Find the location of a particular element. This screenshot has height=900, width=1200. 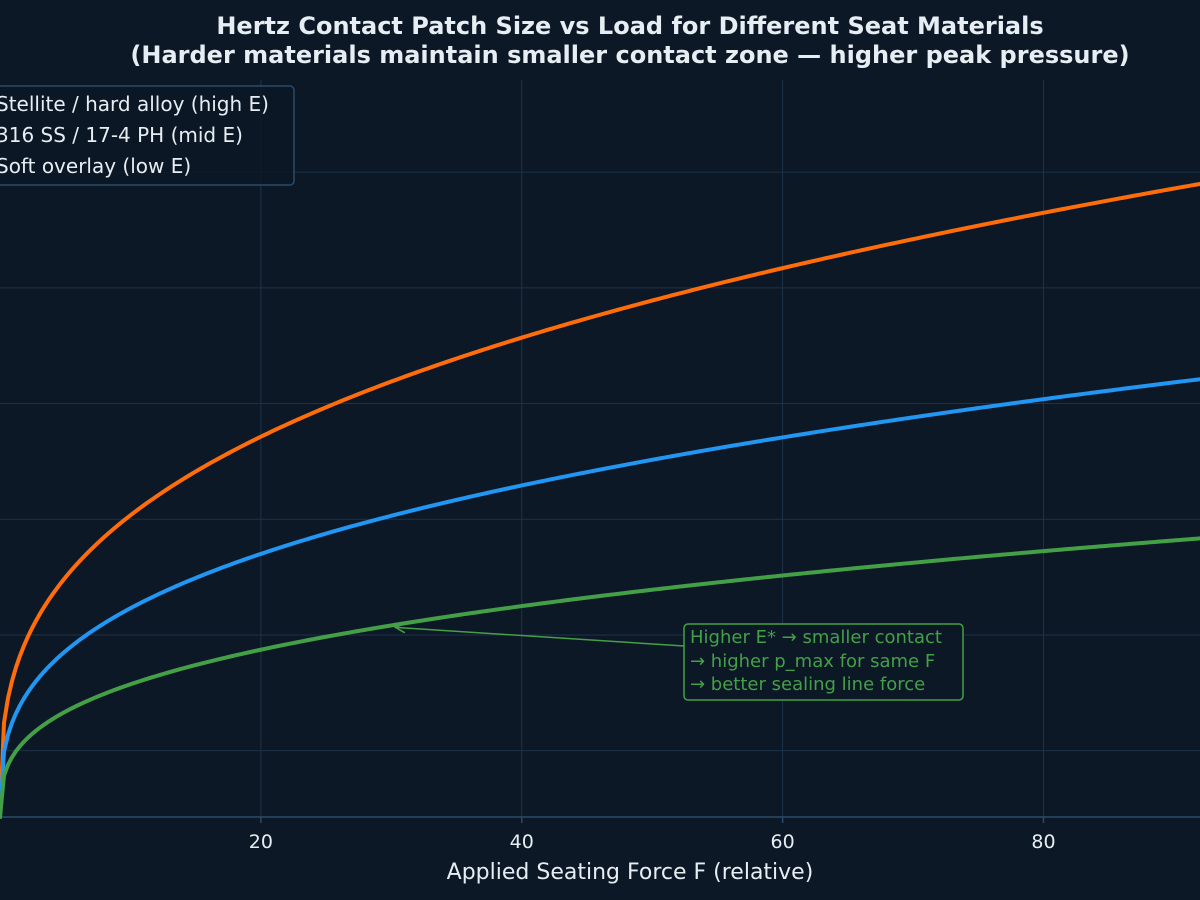

annotation-arrow is located at coordinates (540, 636).